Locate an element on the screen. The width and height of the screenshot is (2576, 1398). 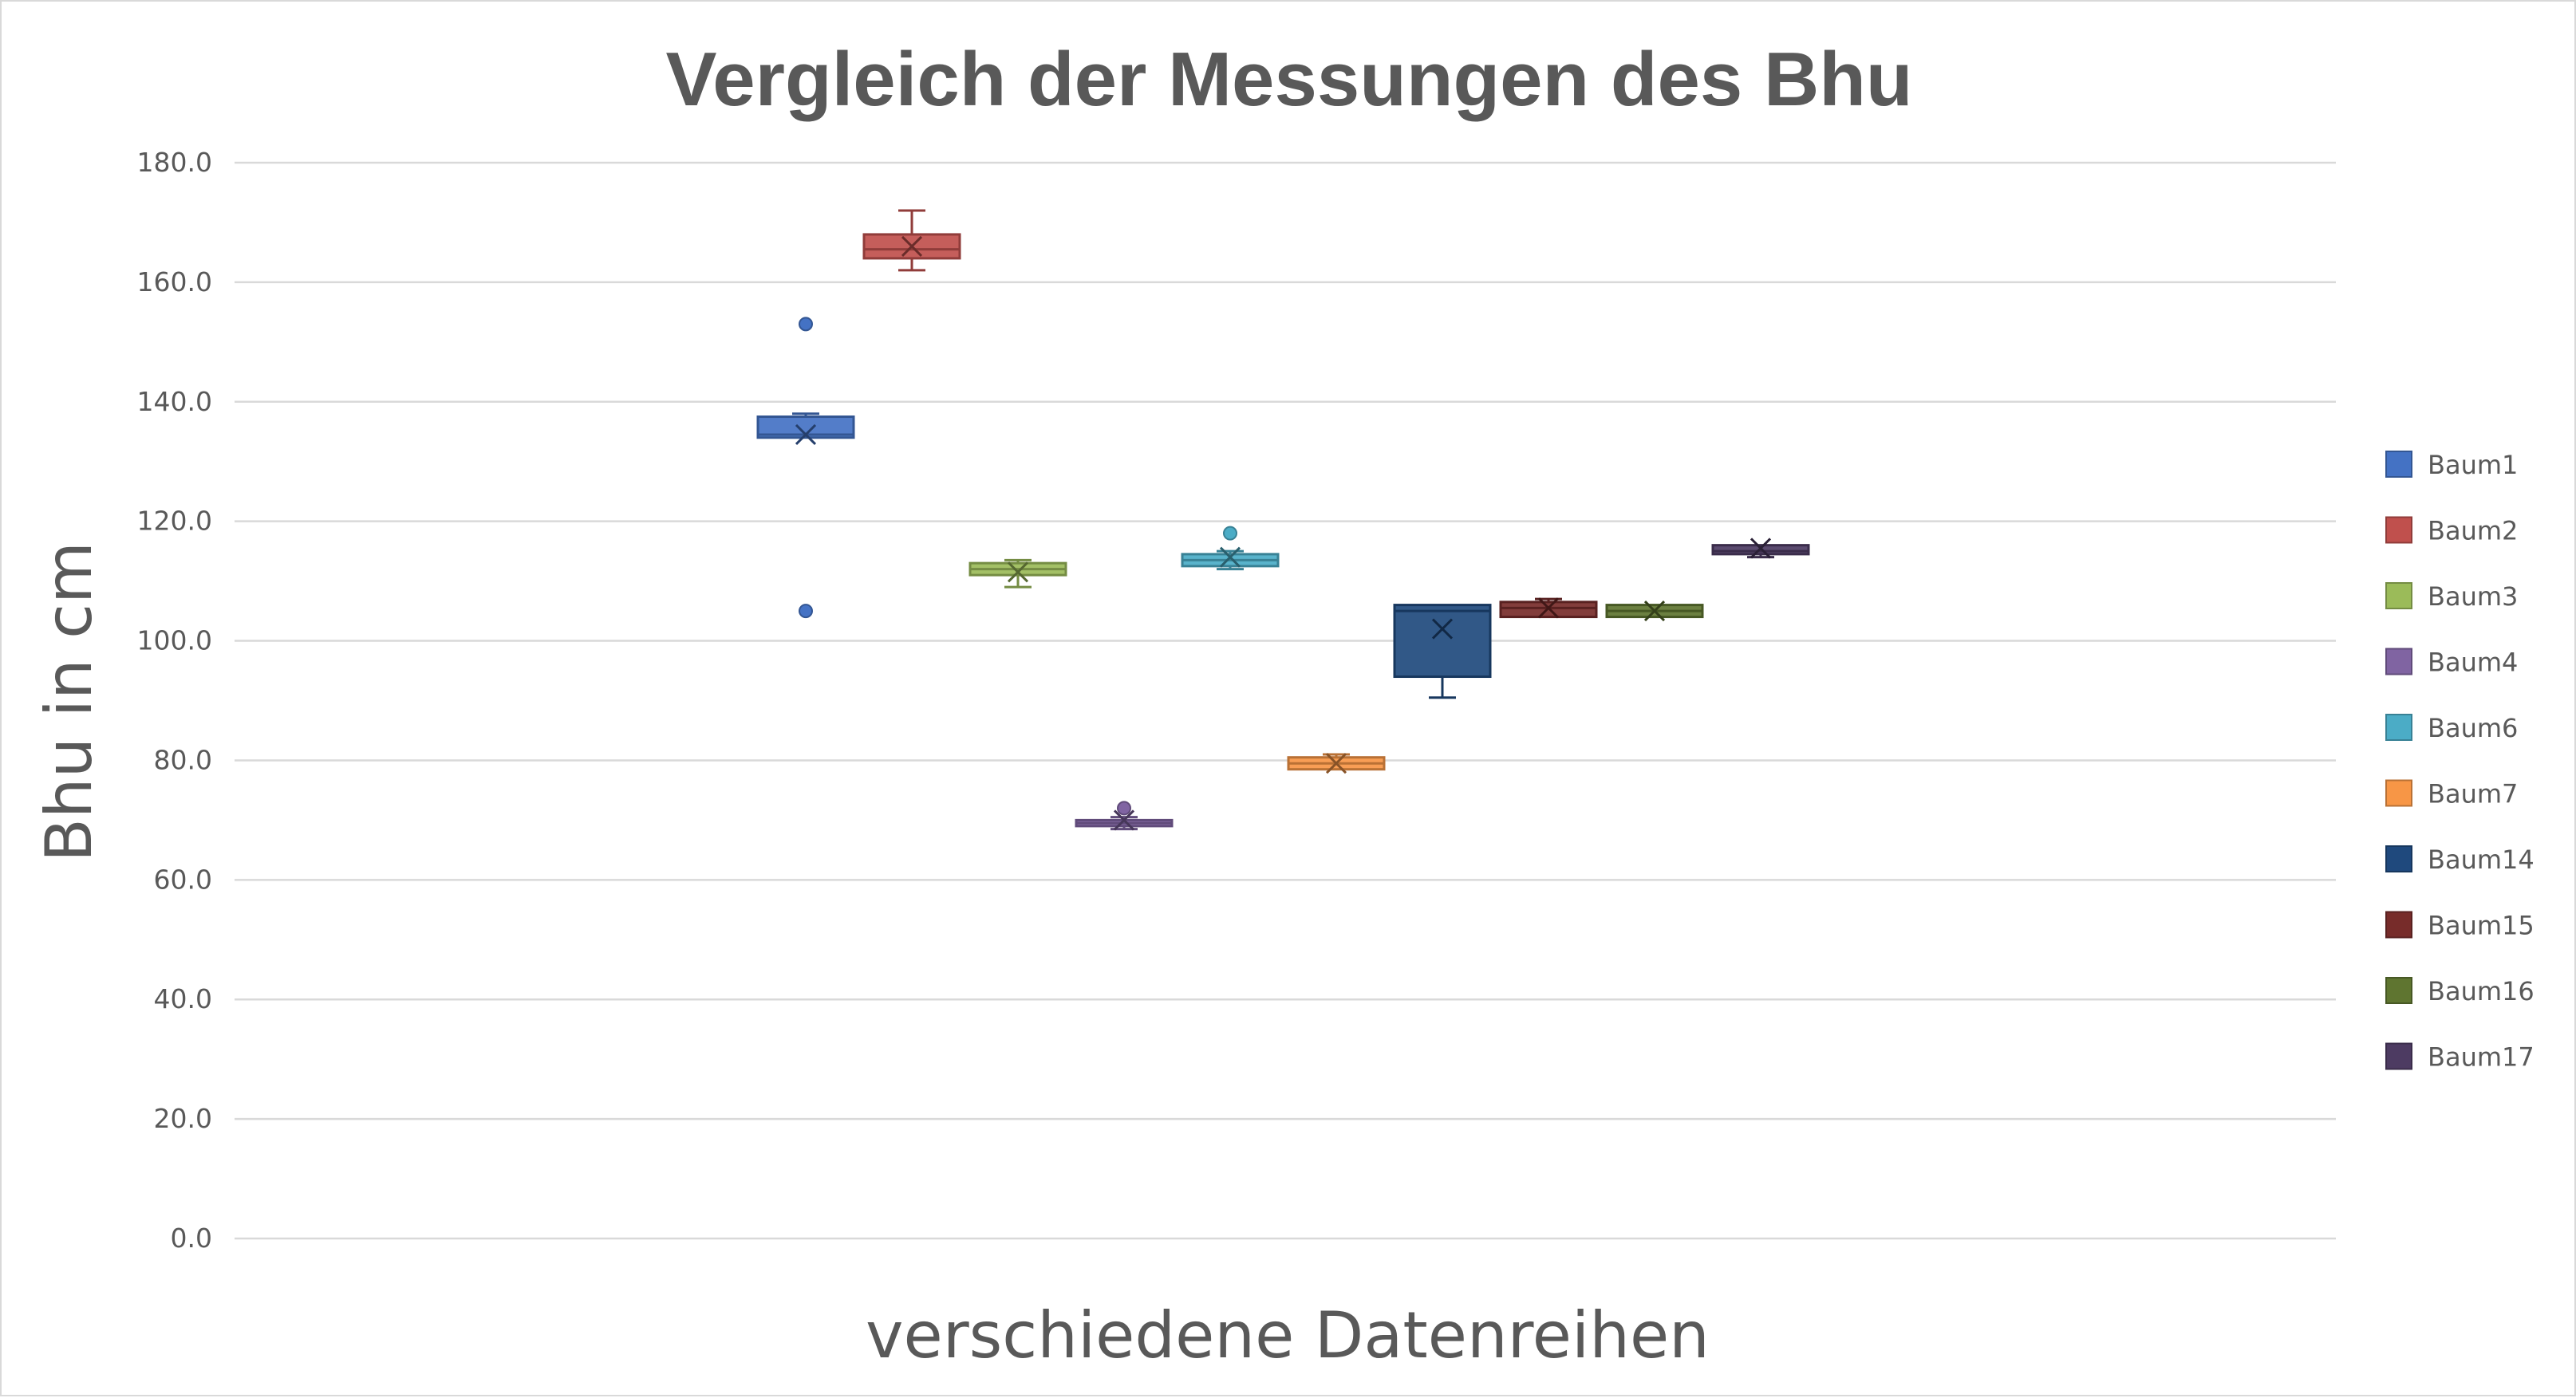
legend-label: Baum3 is located at coordinates (2473, 596).